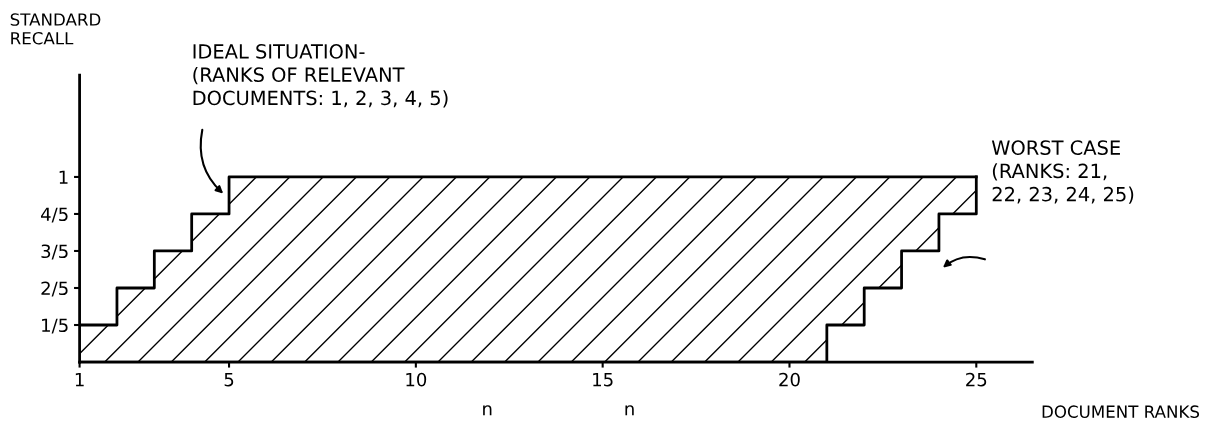  Describe the element at coordinates (603, 379) in the screenshot. I see `x-tick-label: 15` at that location.